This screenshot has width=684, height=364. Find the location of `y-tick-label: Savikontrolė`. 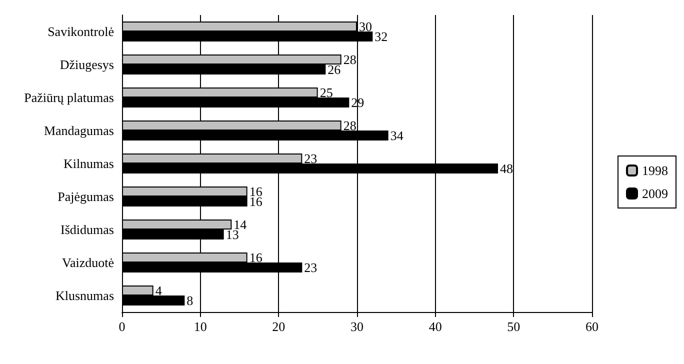

y-tick-label: Savikontrolė is located at coordinates (81, 31).